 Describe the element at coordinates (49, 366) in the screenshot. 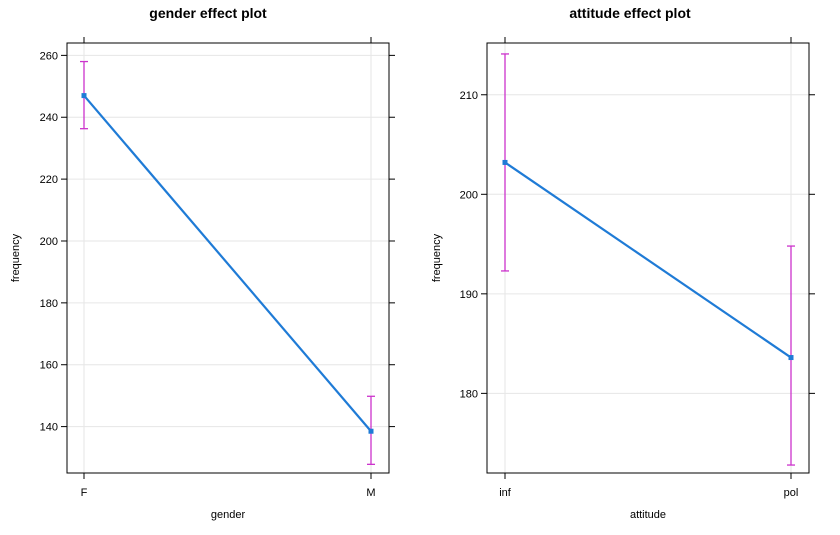

I see `ytick-label: 160` at that location.